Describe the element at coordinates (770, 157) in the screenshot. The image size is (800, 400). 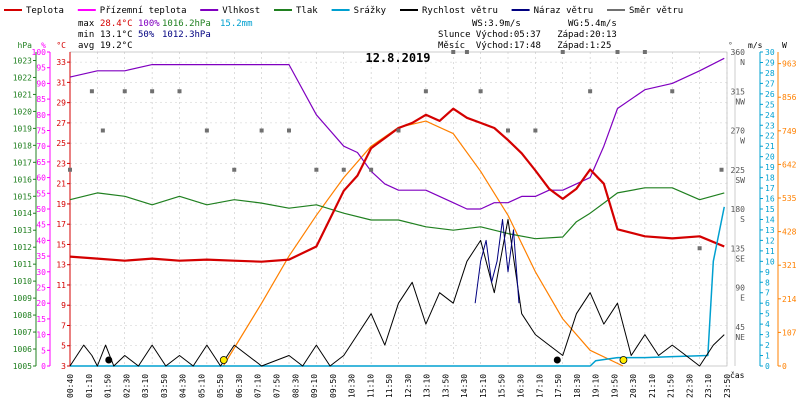
I see `wind-tick-label: 20` at that location.